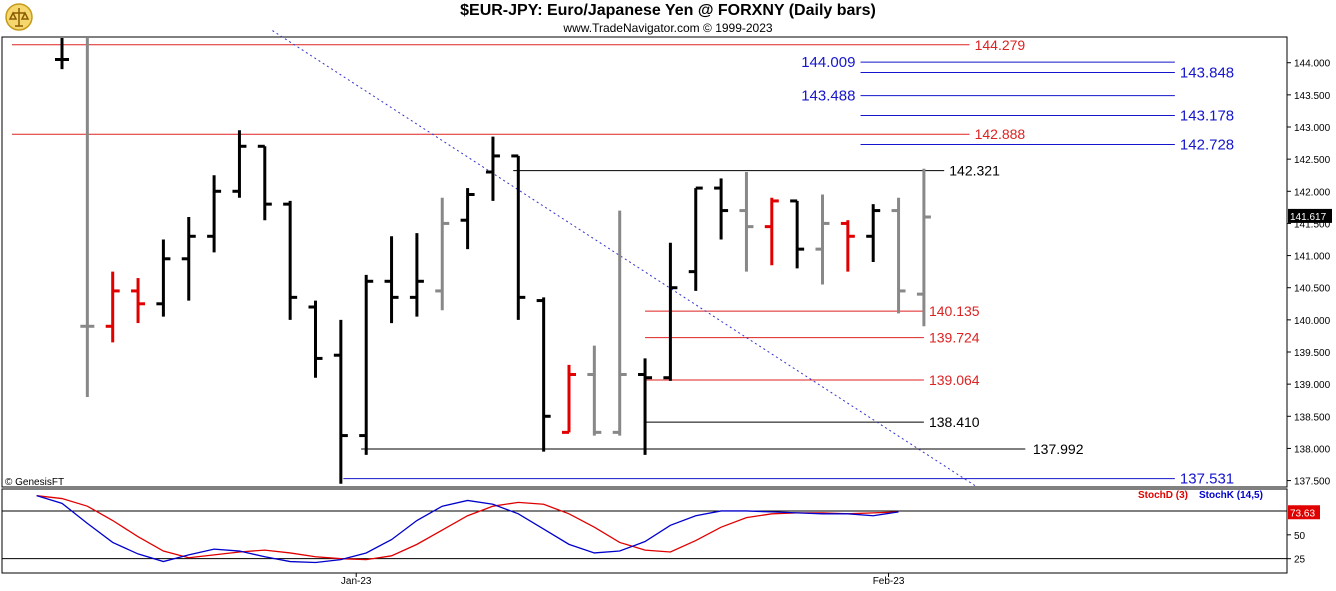 Image resolution: width=1336 pixels, height=591 pixels. Describe the element at coordinates (1000, 134) in the screenshot. I see `level-label: 142.888` at that location.